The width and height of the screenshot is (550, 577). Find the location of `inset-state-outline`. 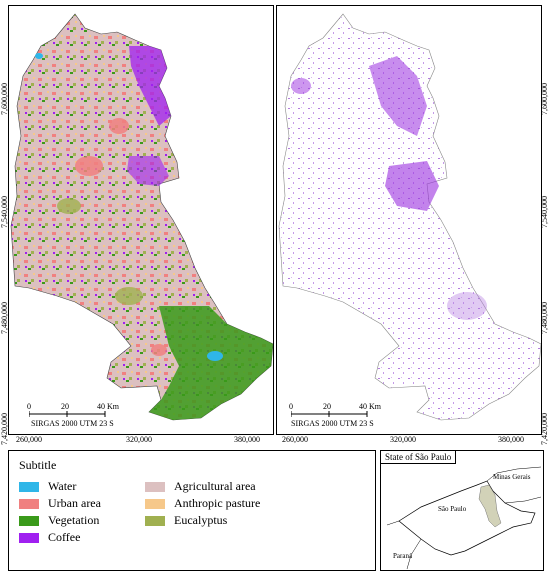

inset-state-outline is located at coordinates (464, 518).